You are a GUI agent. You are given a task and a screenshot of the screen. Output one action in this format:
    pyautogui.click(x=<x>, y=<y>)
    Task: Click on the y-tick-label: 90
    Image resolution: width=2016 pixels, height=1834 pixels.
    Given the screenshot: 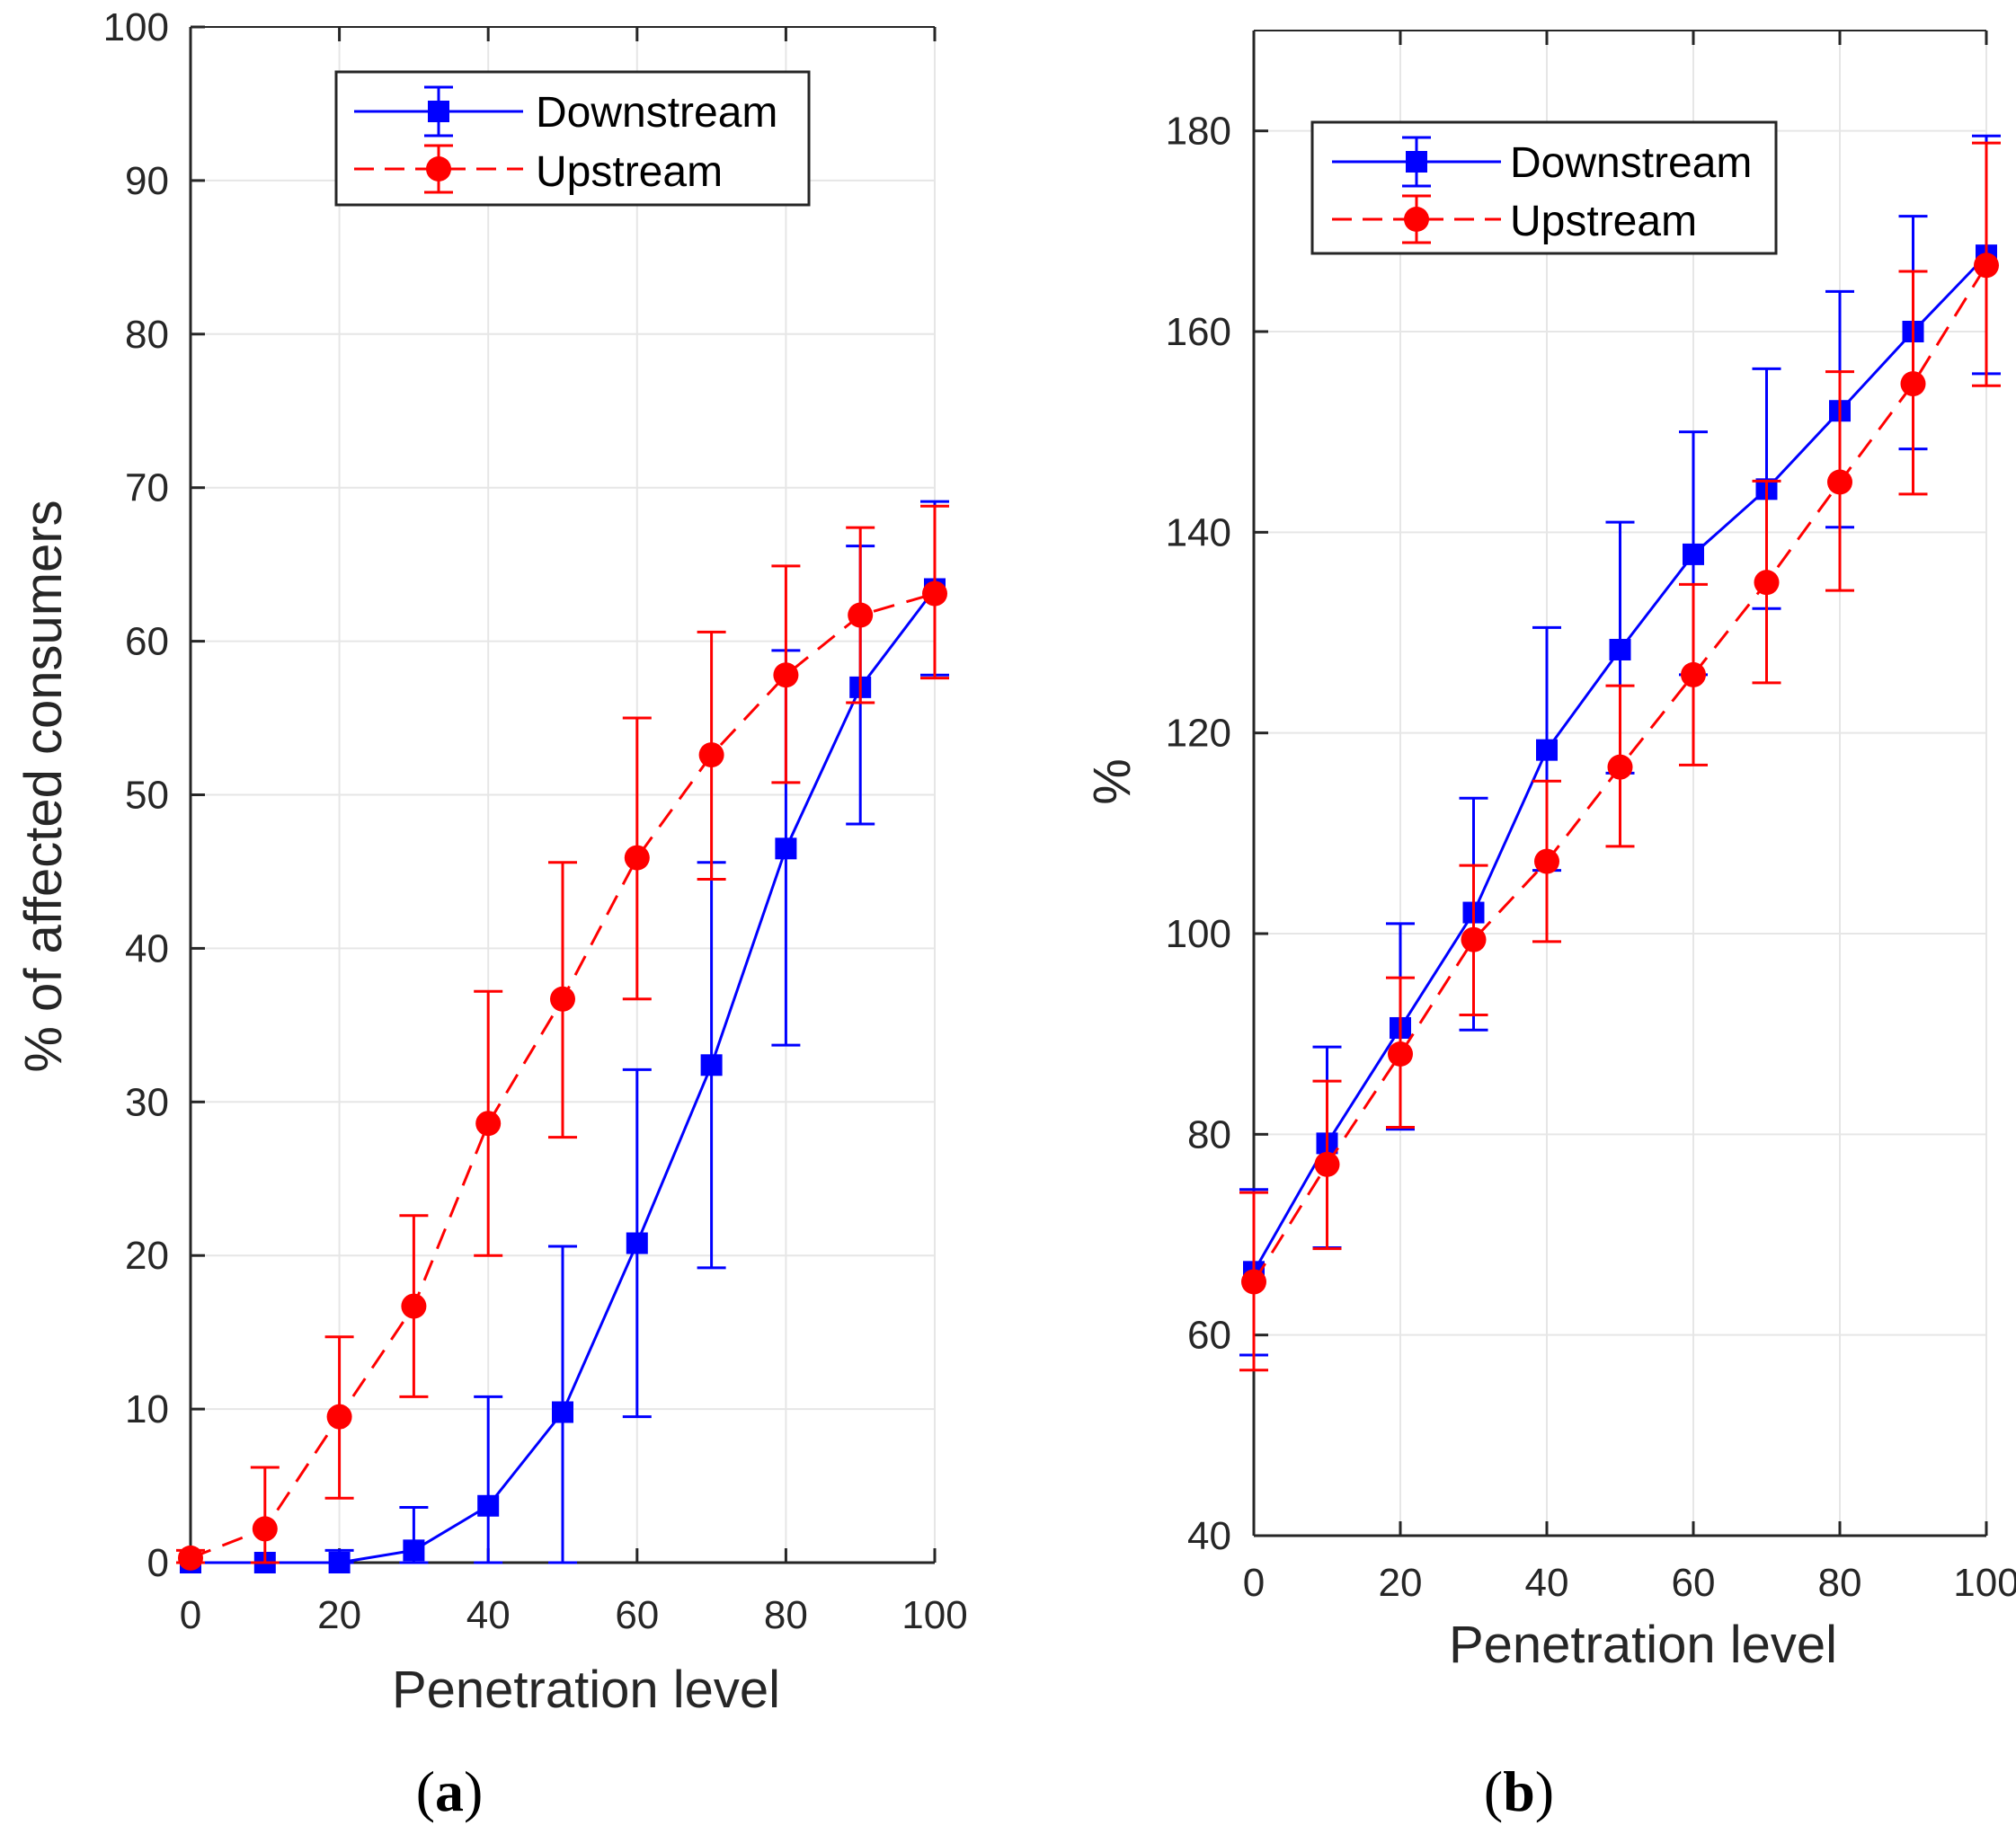 What is the action you would take?
    pyautogui.click(x=147, y=181)
    